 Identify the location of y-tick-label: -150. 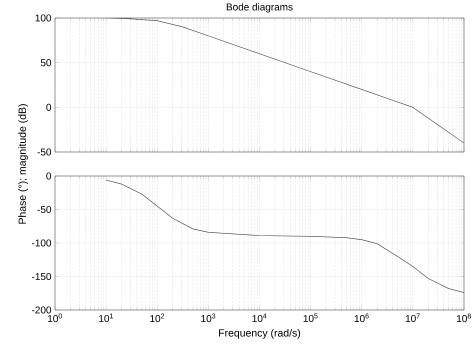
(42, 276).